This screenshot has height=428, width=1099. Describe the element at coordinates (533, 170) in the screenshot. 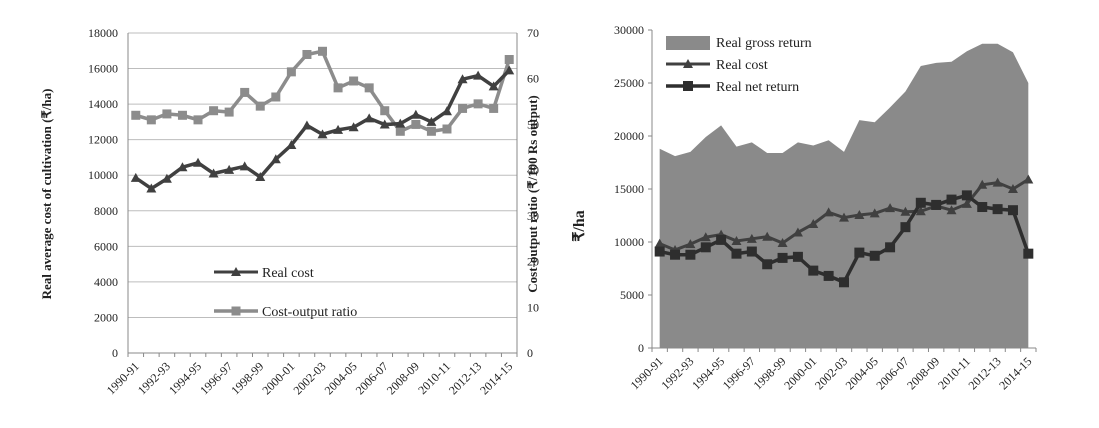

I see `y2-tick-label: 40` at that location.